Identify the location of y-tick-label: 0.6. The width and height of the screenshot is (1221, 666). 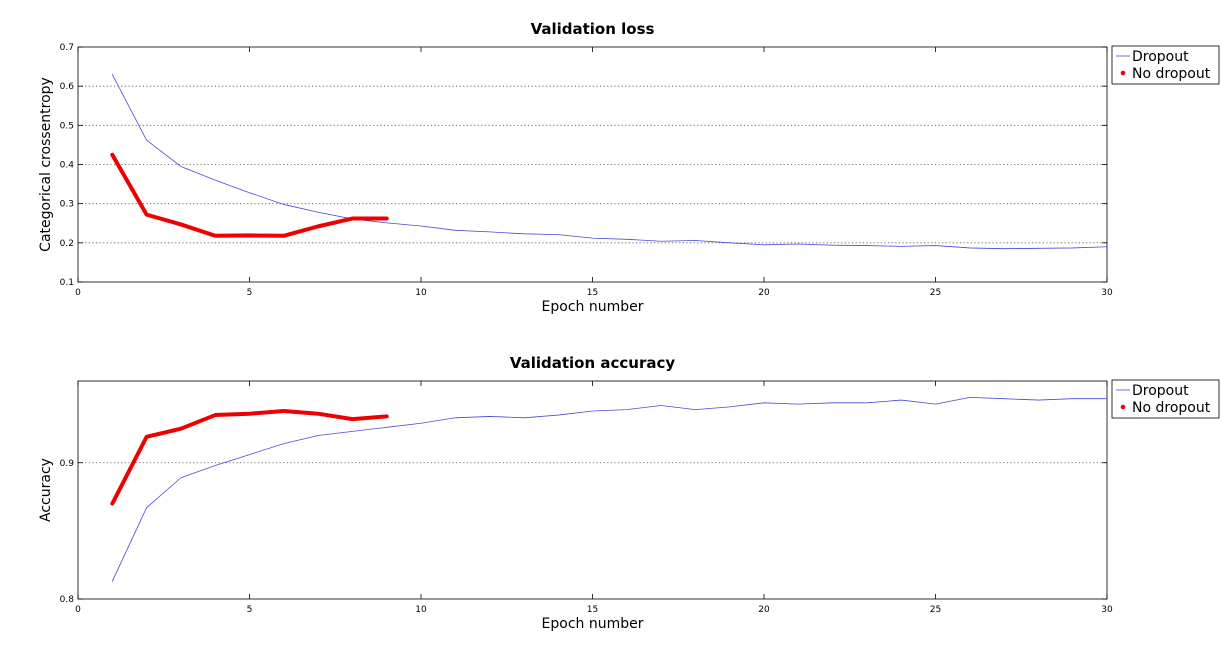
(67, 87).